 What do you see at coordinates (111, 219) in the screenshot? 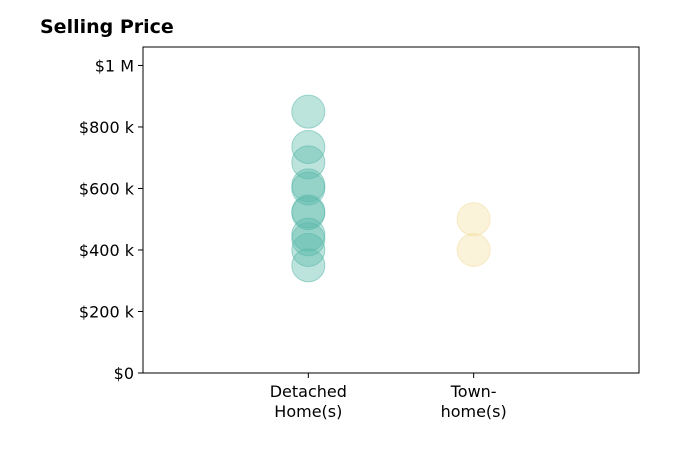
I see `y-axis: $0 $200 k $400 k $600 k $800 k $1 M` at bounding box center [111, 219].